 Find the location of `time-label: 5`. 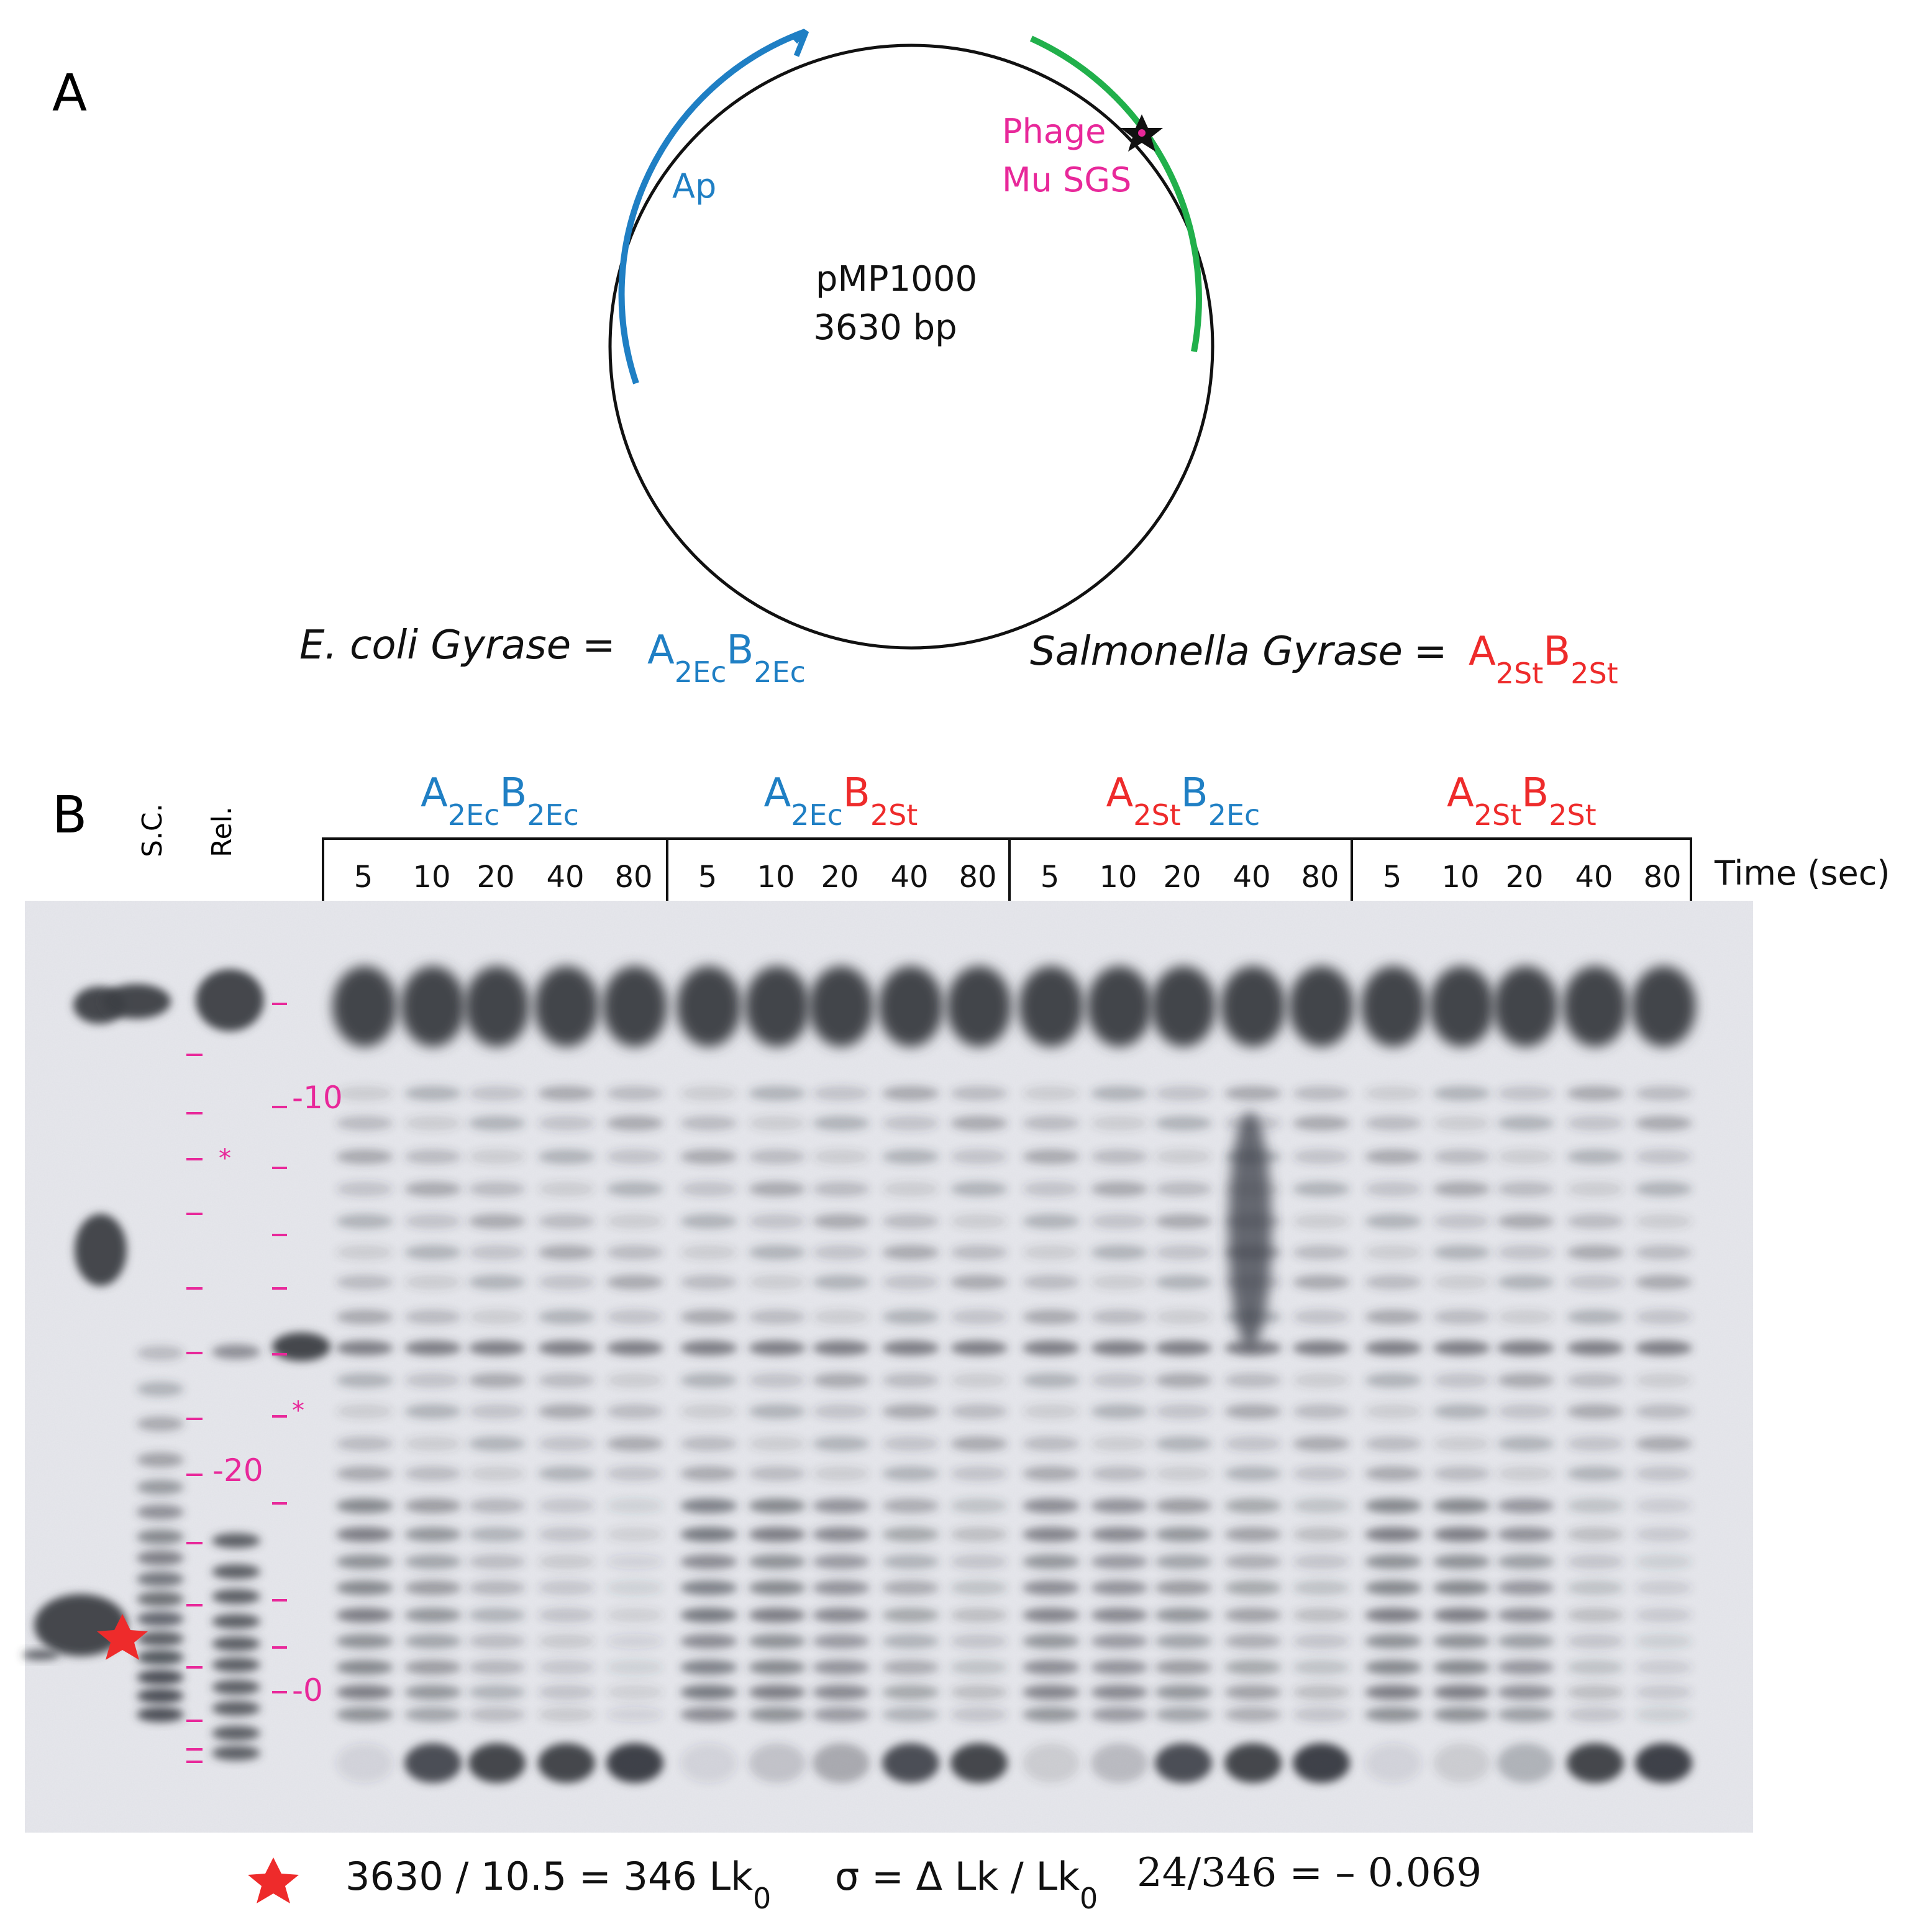

time-label: 5 is located at coordinates (1392, 877).